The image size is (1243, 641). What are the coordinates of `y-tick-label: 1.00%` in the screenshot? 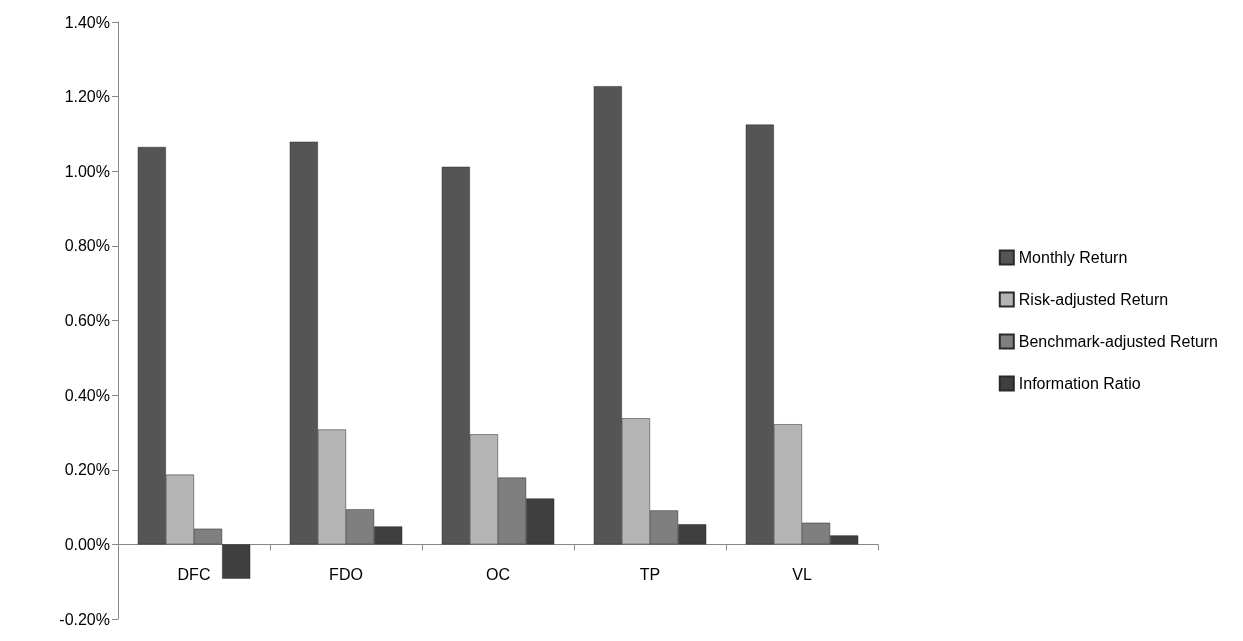 It's located at (87, 171).